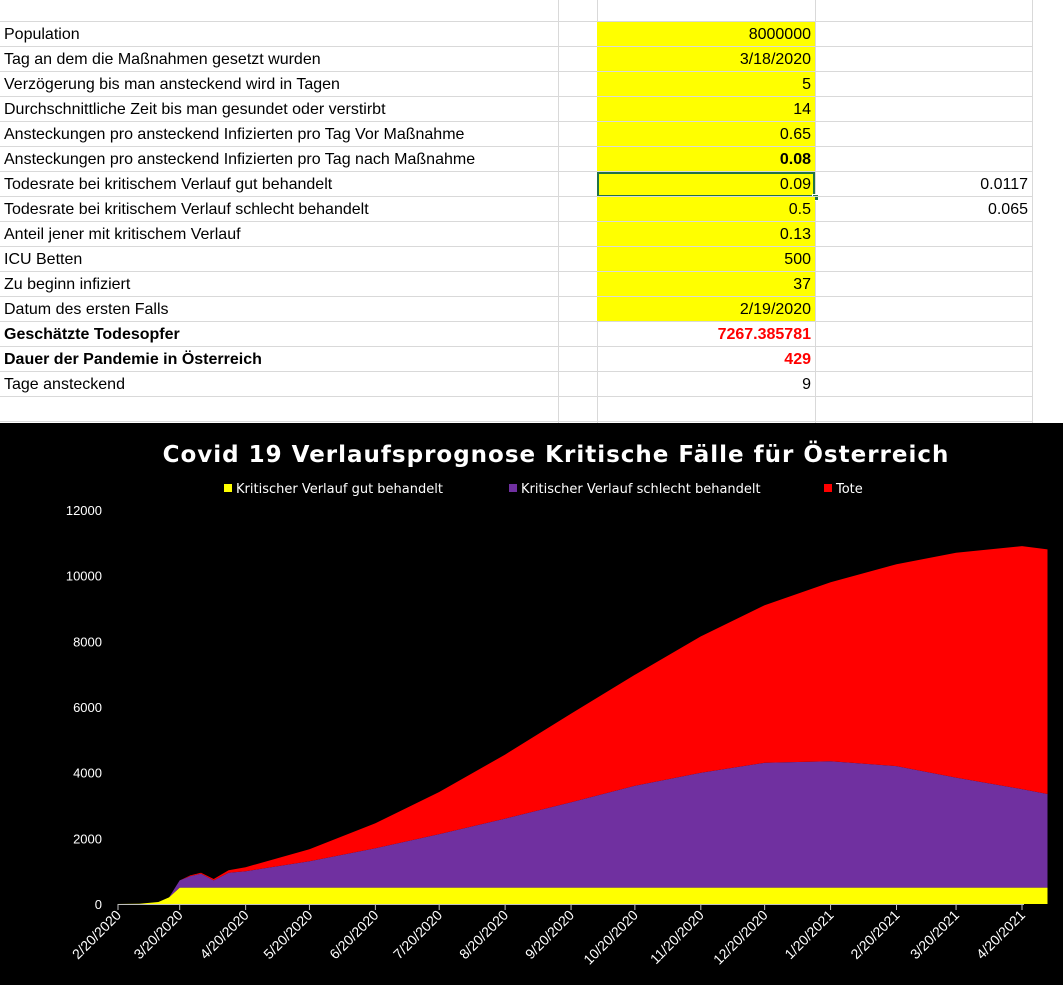 The height and width of the screenshot is (985, 1063). Describe the element at coordinates (677, 937) in the screenshot. I see `x-tick-label: 11/20/2020` at that location.